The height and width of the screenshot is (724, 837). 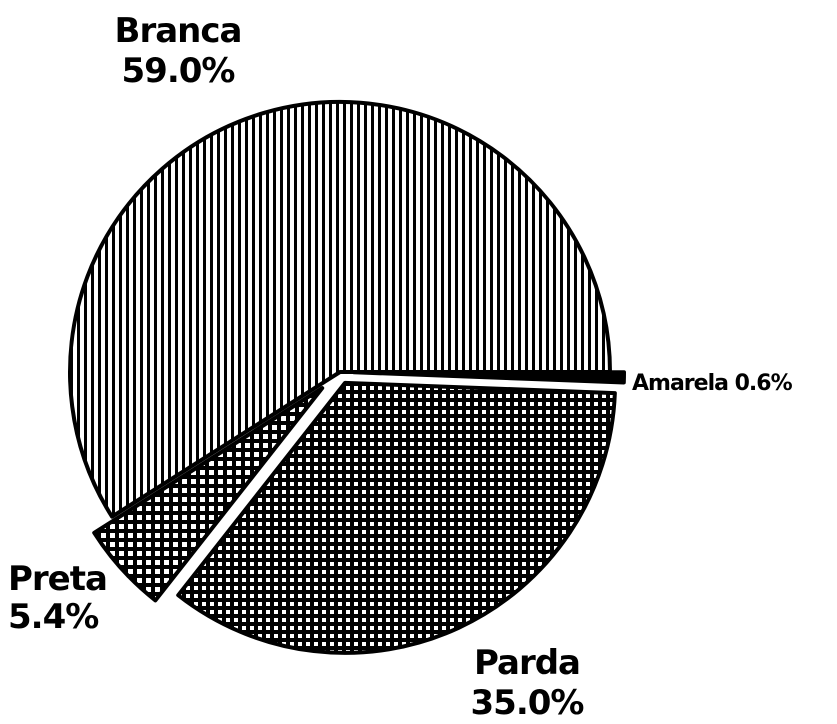 I want to click on slice-label-preta-value: 5.4%, so click(x=53, y=617).